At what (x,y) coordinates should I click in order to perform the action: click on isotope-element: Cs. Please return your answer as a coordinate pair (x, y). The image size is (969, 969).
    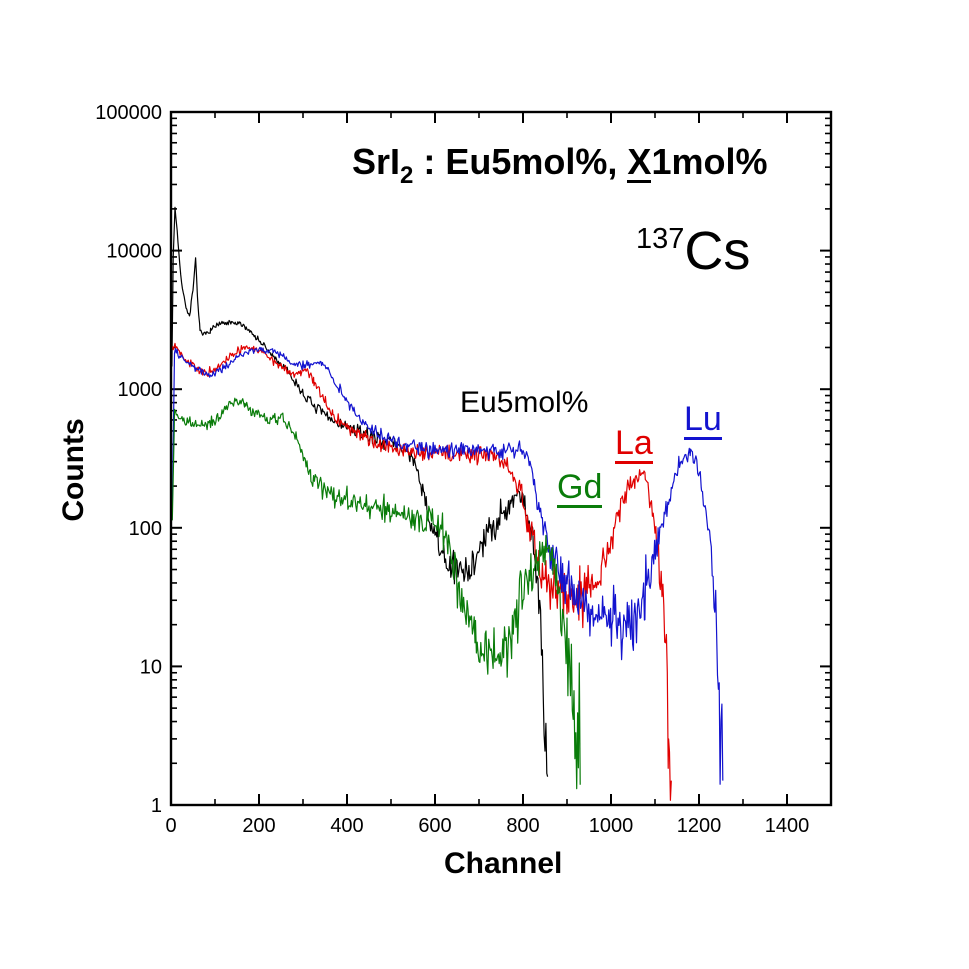
    Looking at the image, I should click on (717, 251).